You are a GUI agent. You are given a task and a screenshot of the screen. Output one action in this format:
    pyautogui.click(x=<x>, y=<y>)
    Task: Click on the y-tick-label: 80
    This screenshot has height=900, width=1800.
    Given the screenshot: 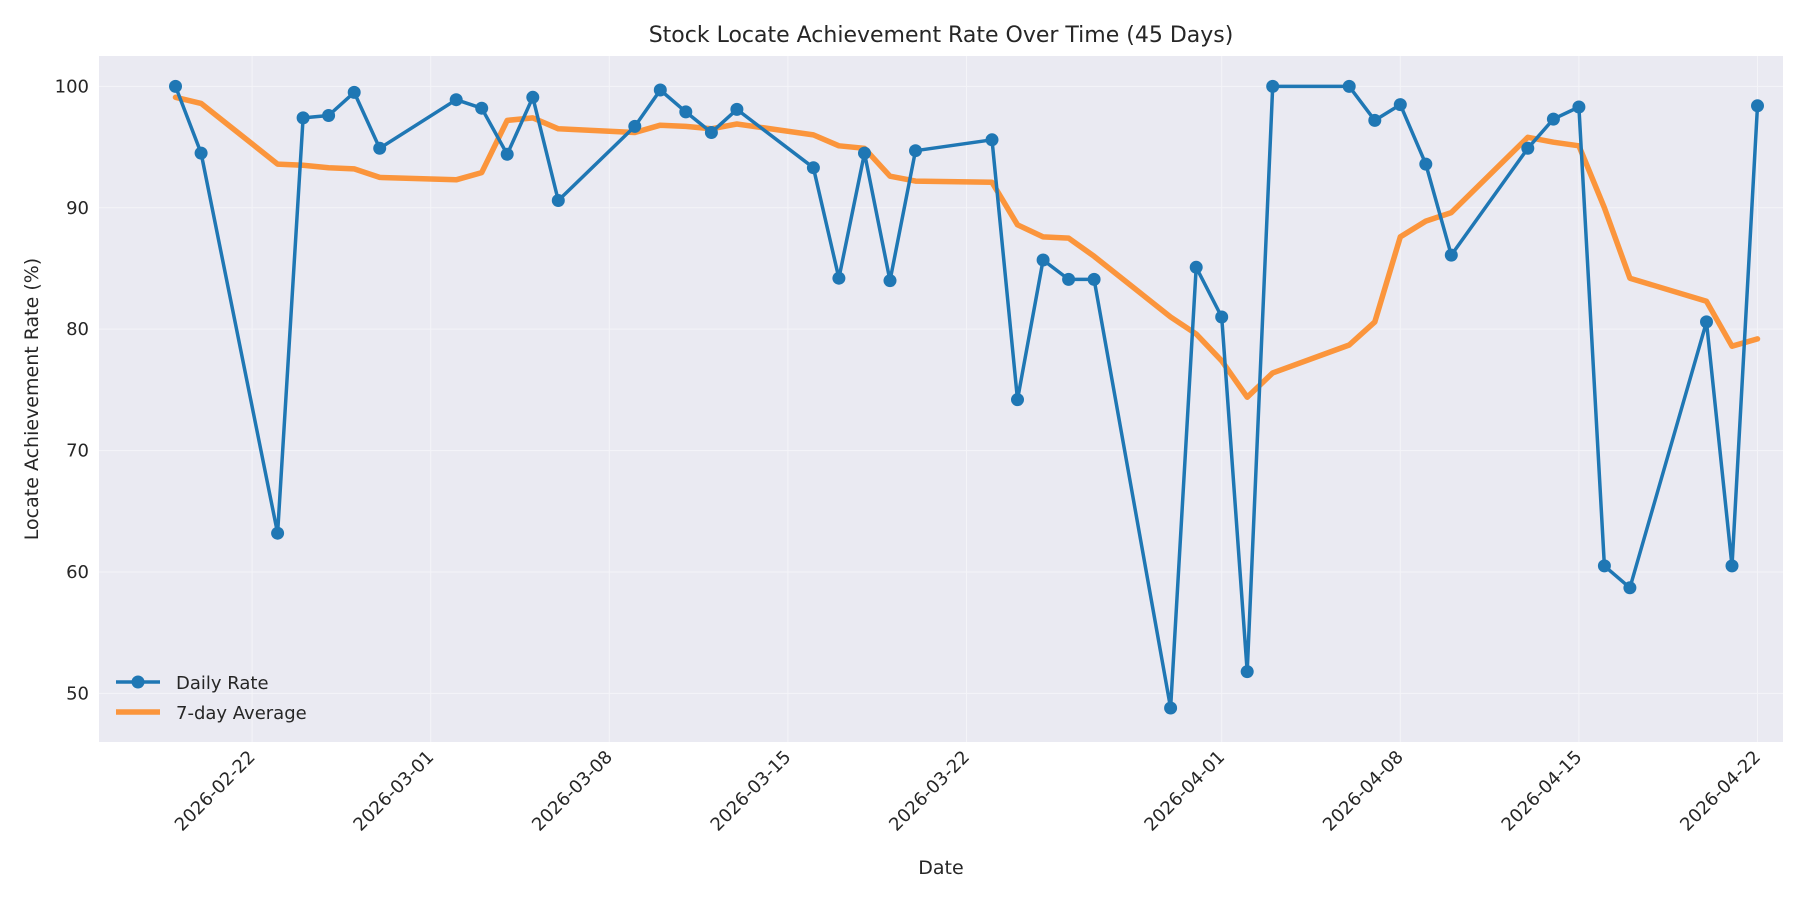 What is the action you would take?
    pyautogui.click(x=77, y=329)
    